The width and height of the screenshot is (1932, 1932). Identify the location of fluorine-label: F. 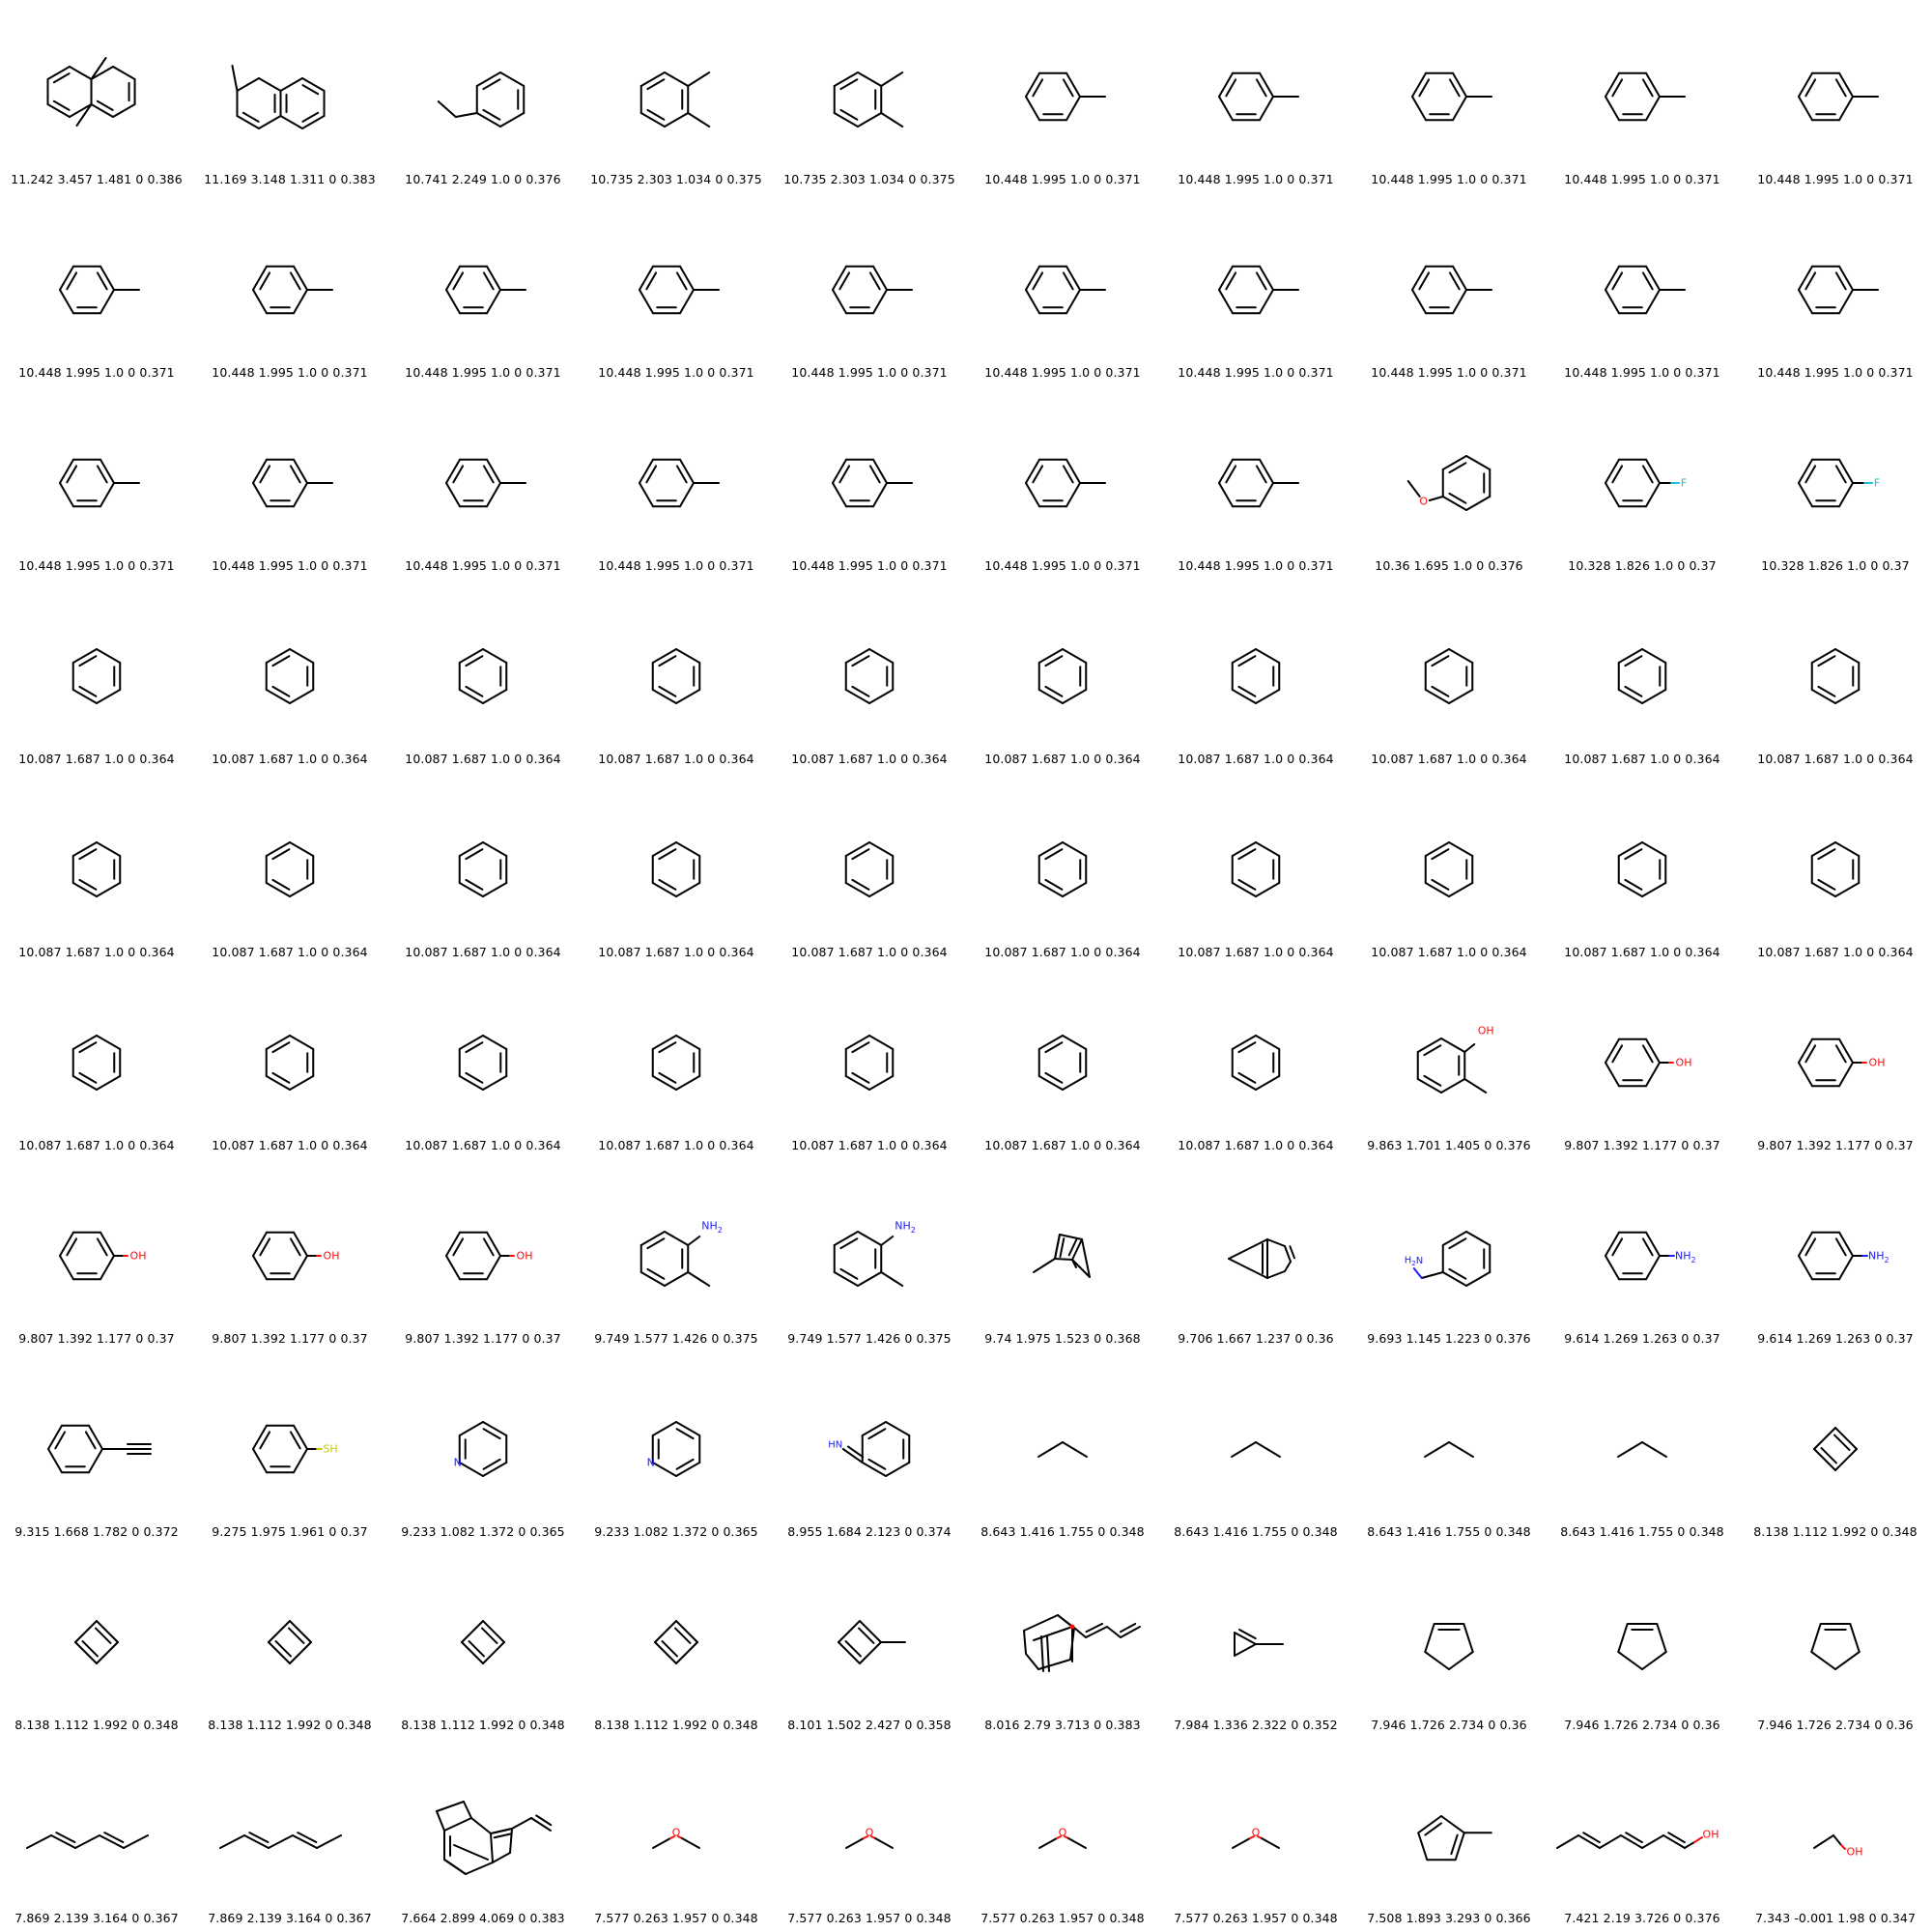
(1877, 483).